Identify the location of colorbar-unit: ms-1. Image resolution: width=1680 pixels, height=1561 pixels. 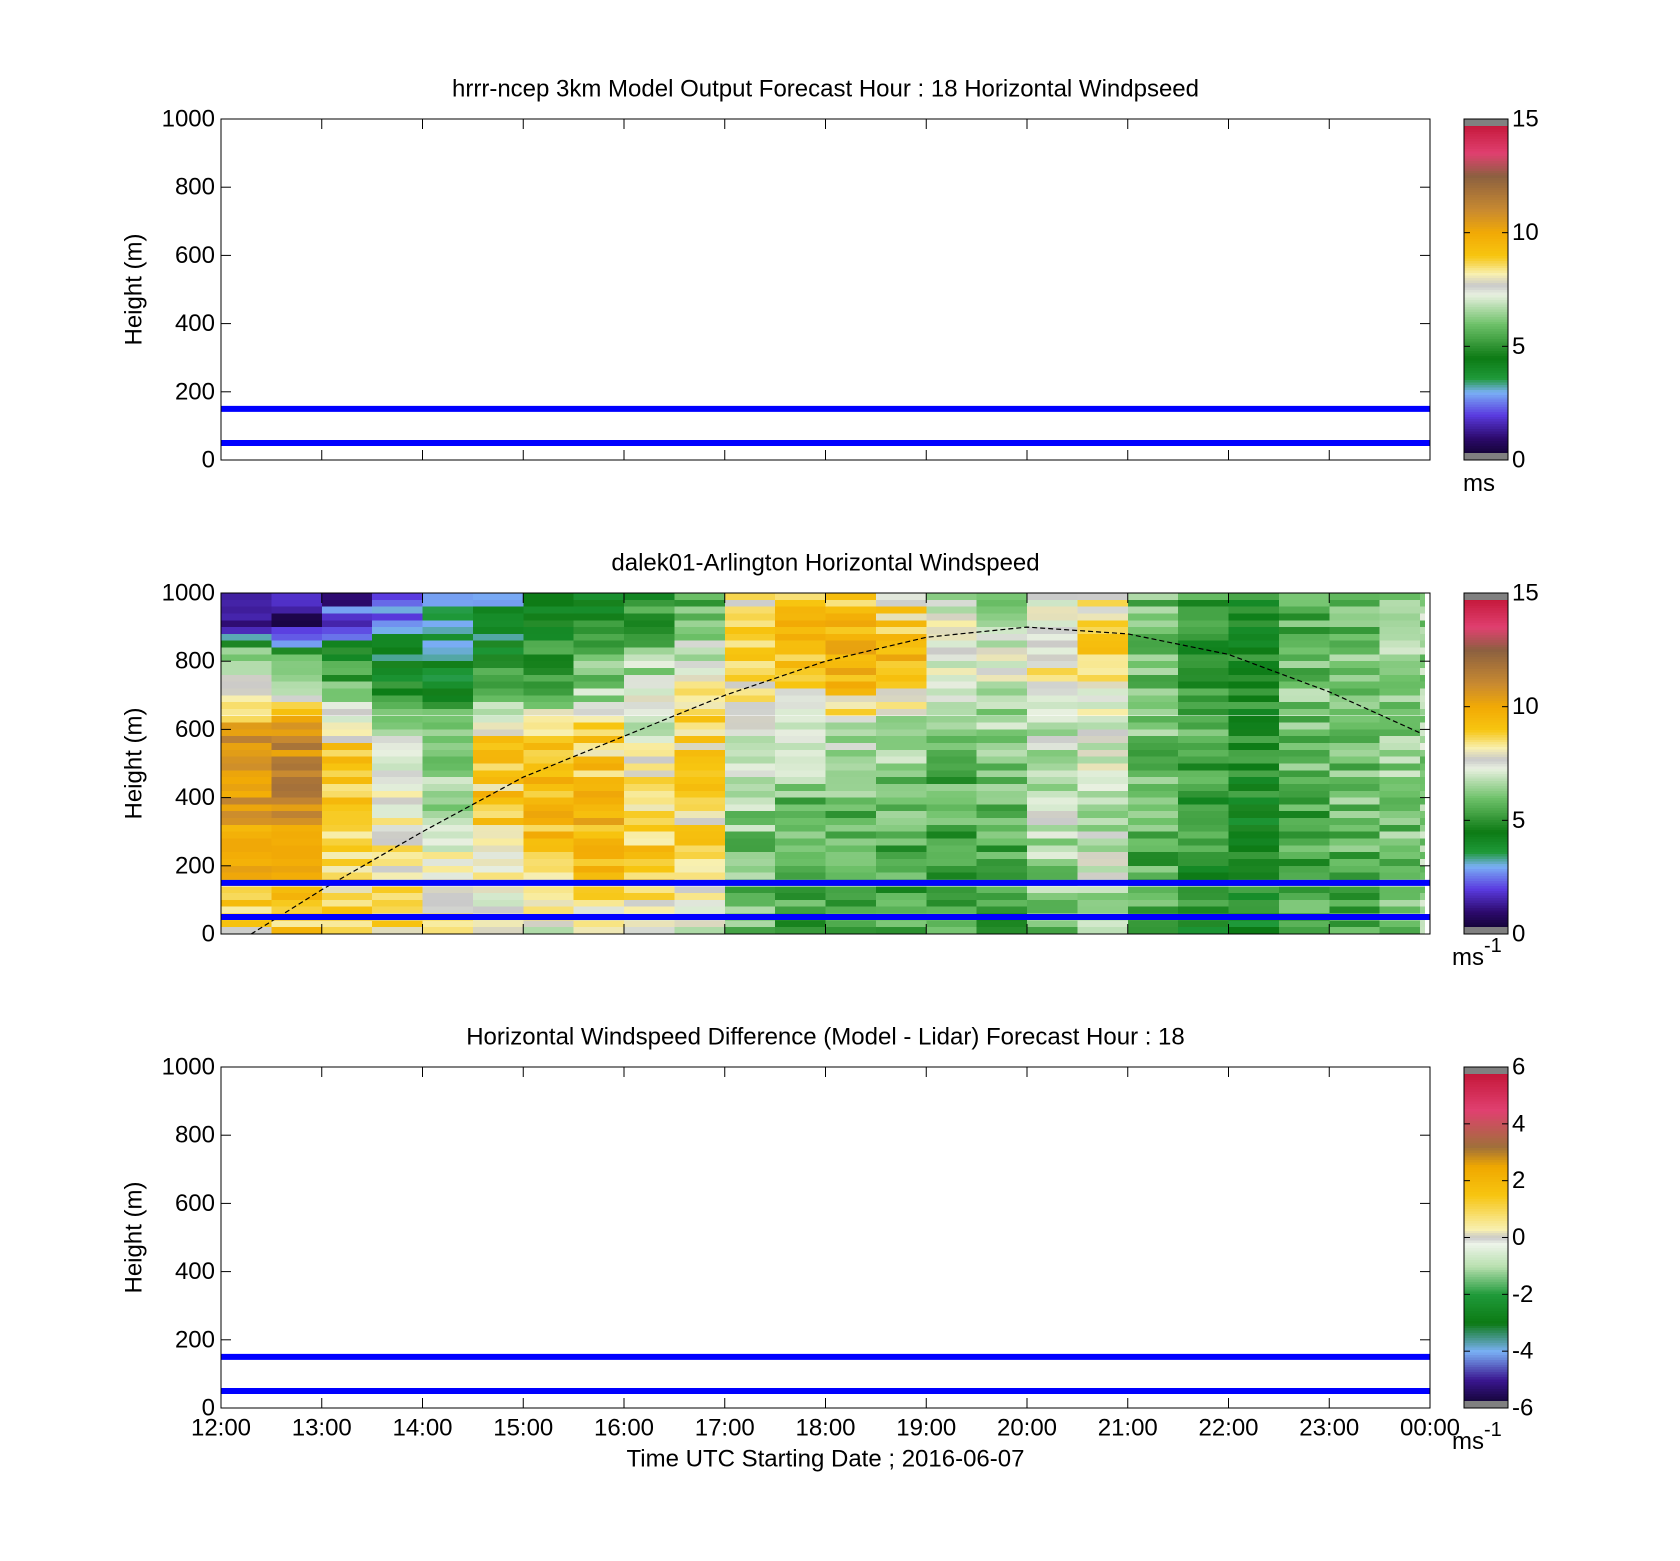
(1477, 953).